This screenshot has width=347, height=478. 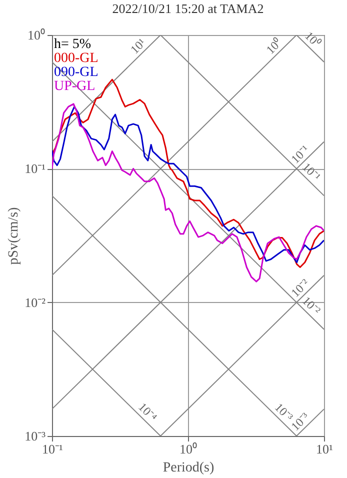 What do you see at coordinates (189, 449) in the screenshot?
I see `x-tick-label: 10⁰` at bounding box center [189, 449].